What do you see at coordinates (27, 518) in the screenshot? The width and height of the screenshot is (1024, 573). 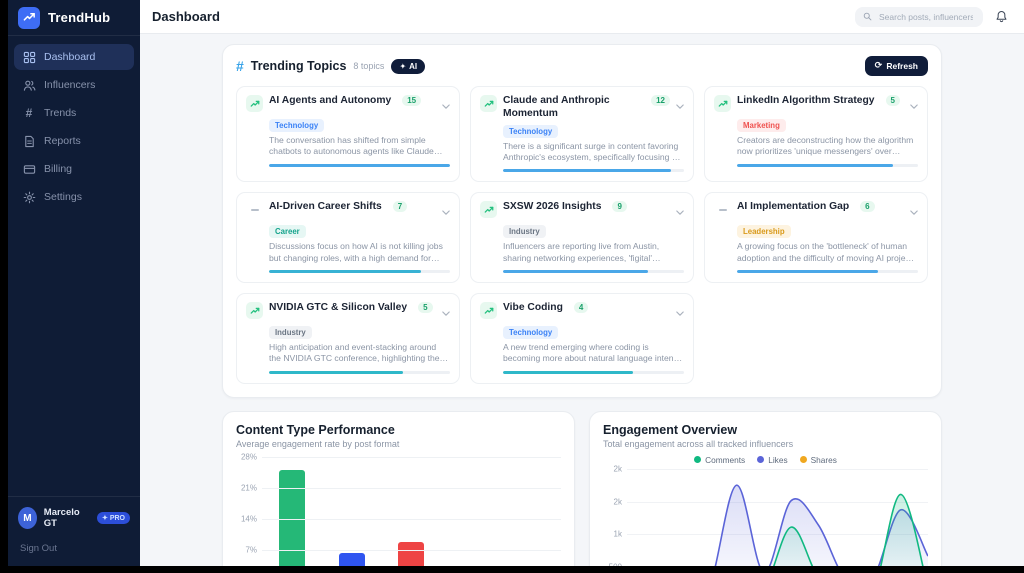 I see `avatar: M` at bounding box center [27, 518].